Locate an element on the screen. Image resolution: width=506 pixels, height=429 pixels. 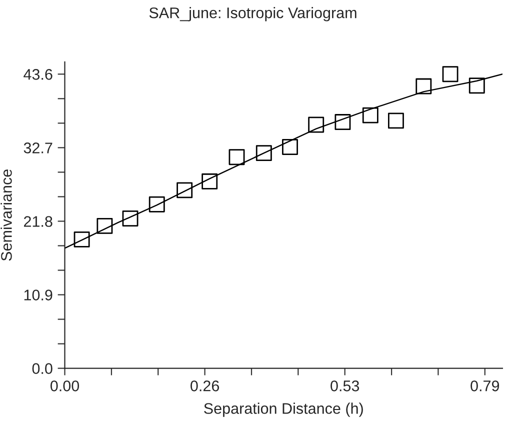
x-tick-label: 0.00 is located at coordinates (65, 386).